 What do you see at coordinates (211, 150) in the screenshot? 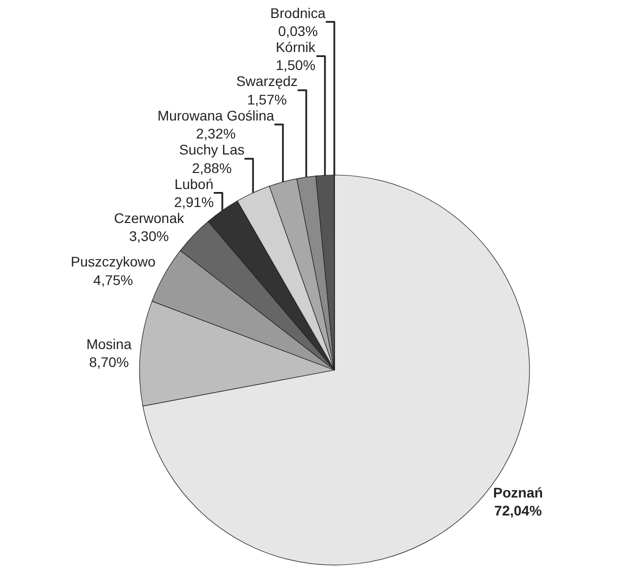
I see `slice-label: Suchy Las` at bounding box center [211, 150].